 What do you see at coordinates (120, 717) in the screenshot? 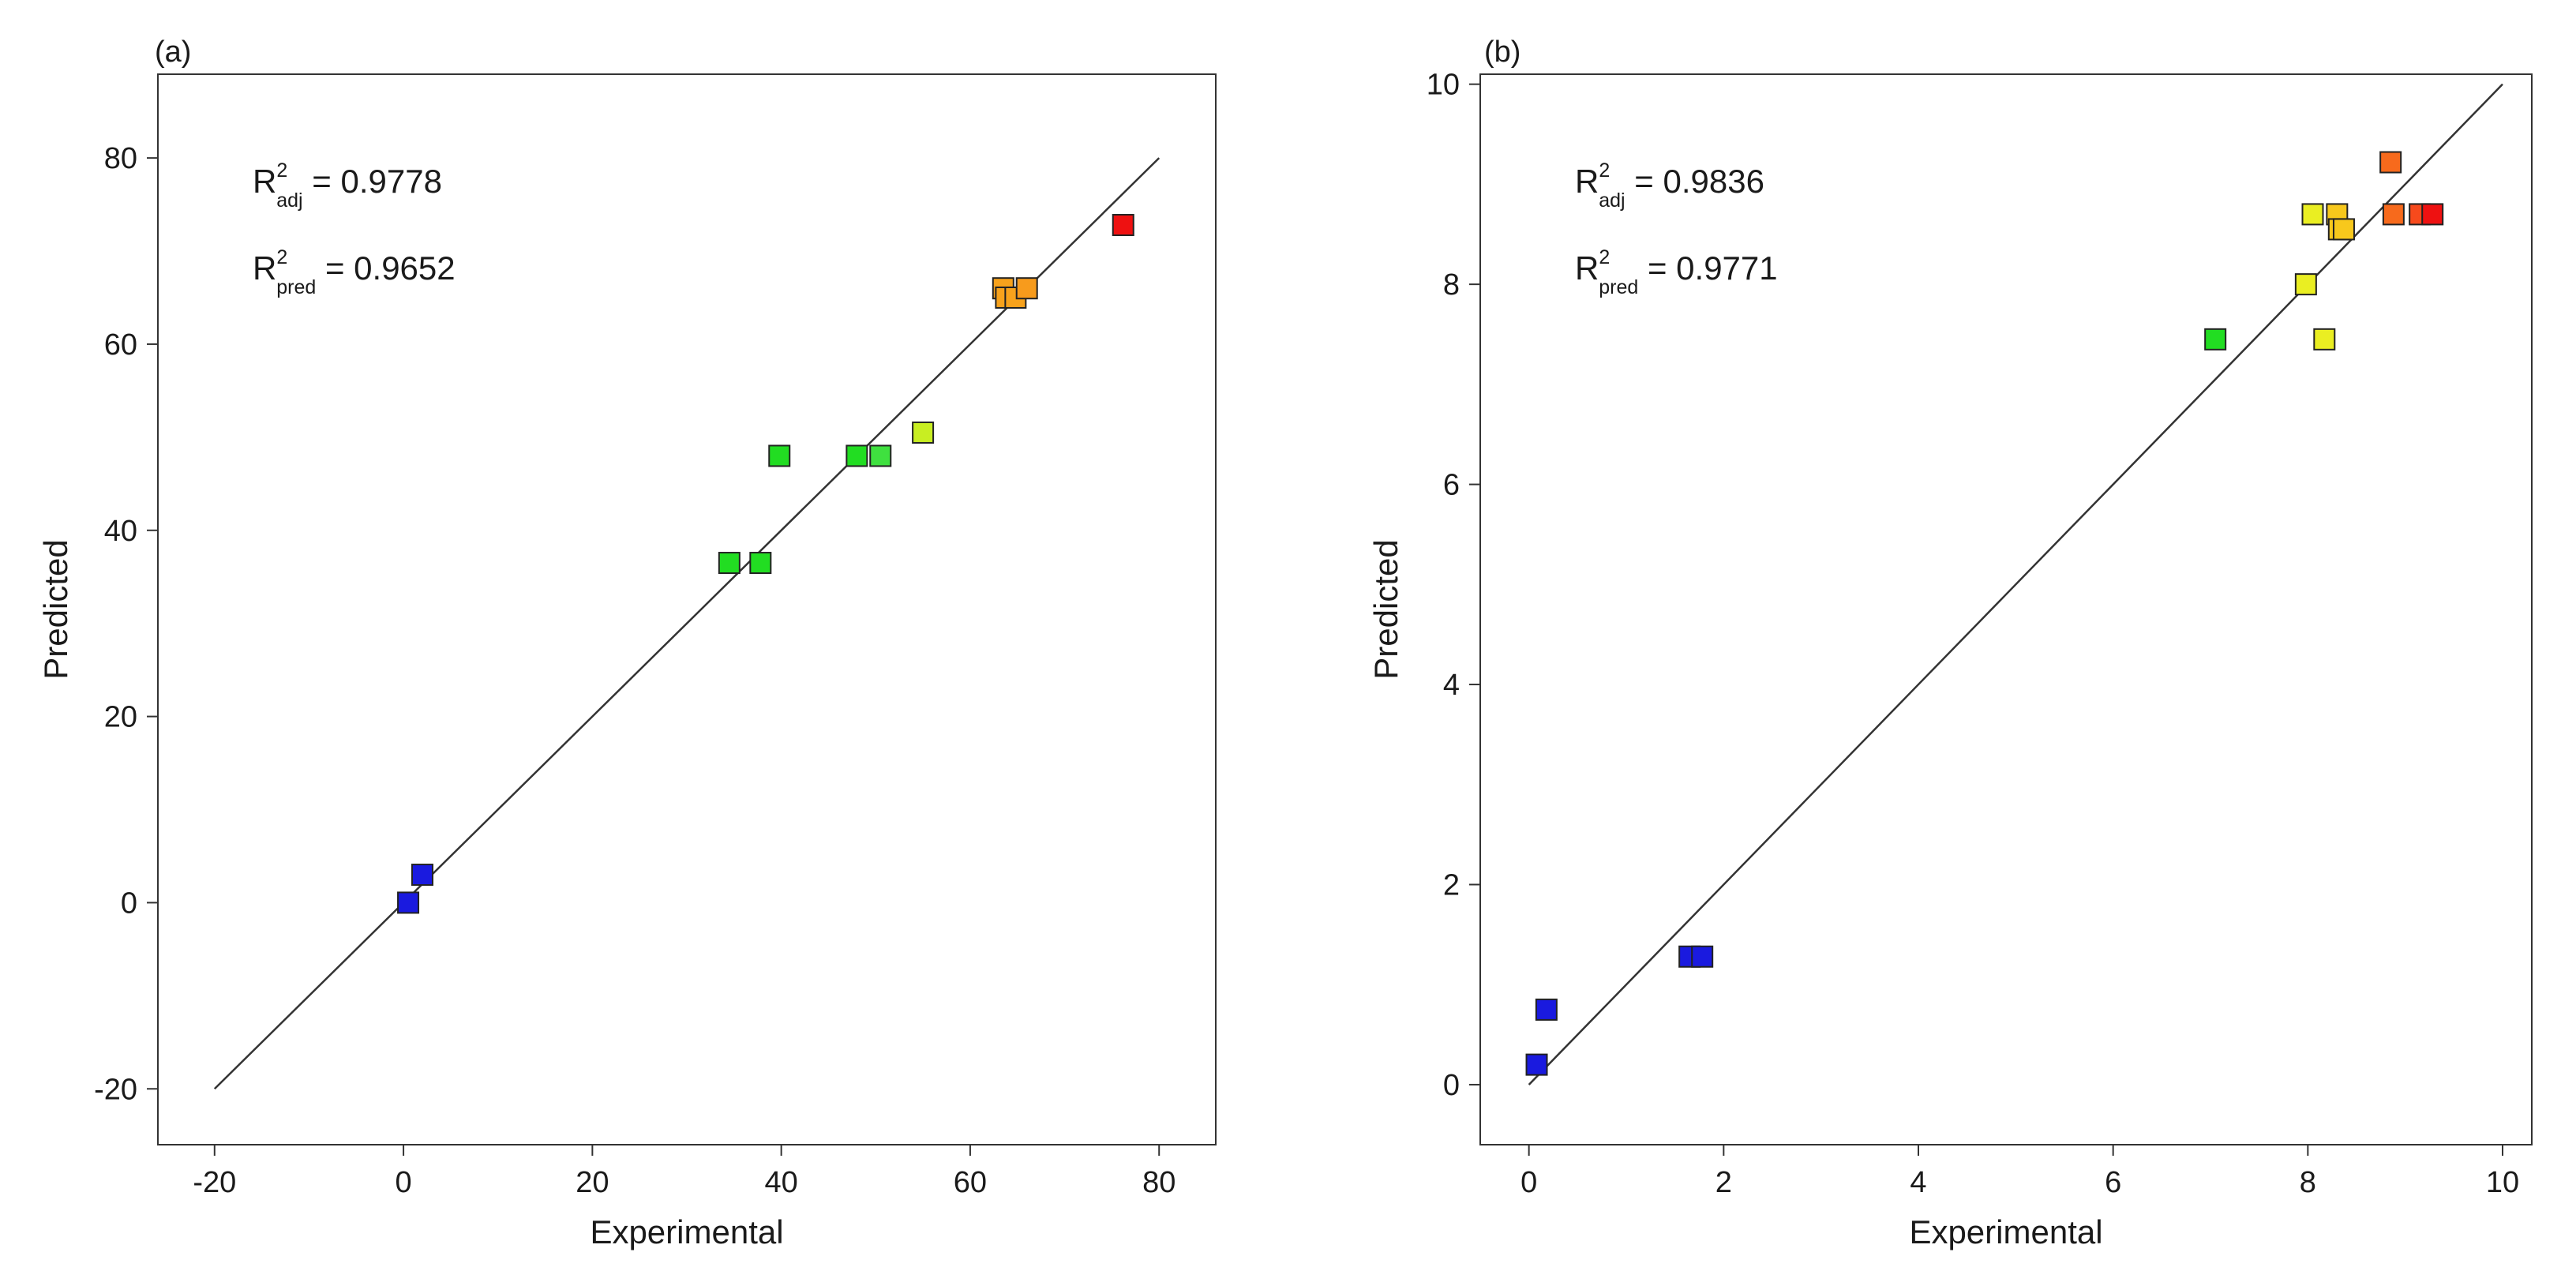
I see `y-tick-label: 20` at bounding box center [120, 717].